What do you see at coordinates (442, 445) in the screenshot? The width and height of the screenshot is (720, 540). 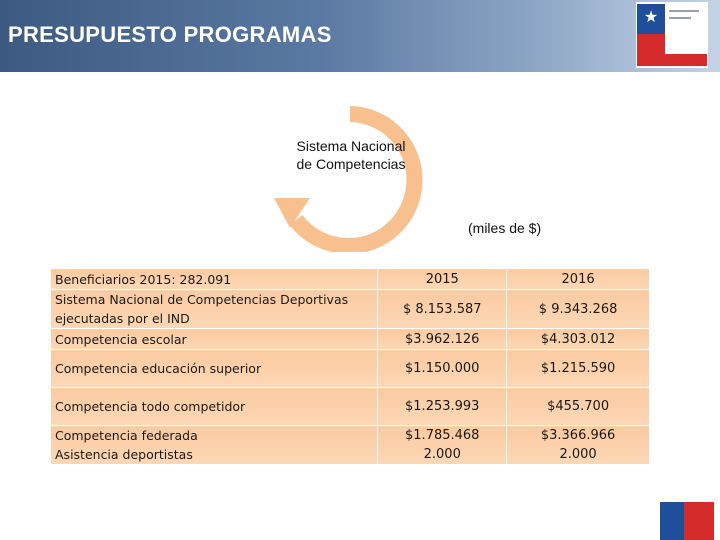 I see `federada-2015-cell: $1.785.468 2.000` at bounding box center [442, 445].